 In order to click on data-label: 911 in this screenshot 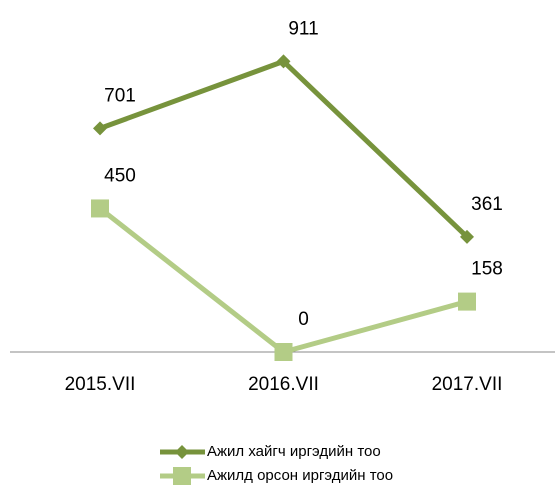, I will do `click(303, 28)`.